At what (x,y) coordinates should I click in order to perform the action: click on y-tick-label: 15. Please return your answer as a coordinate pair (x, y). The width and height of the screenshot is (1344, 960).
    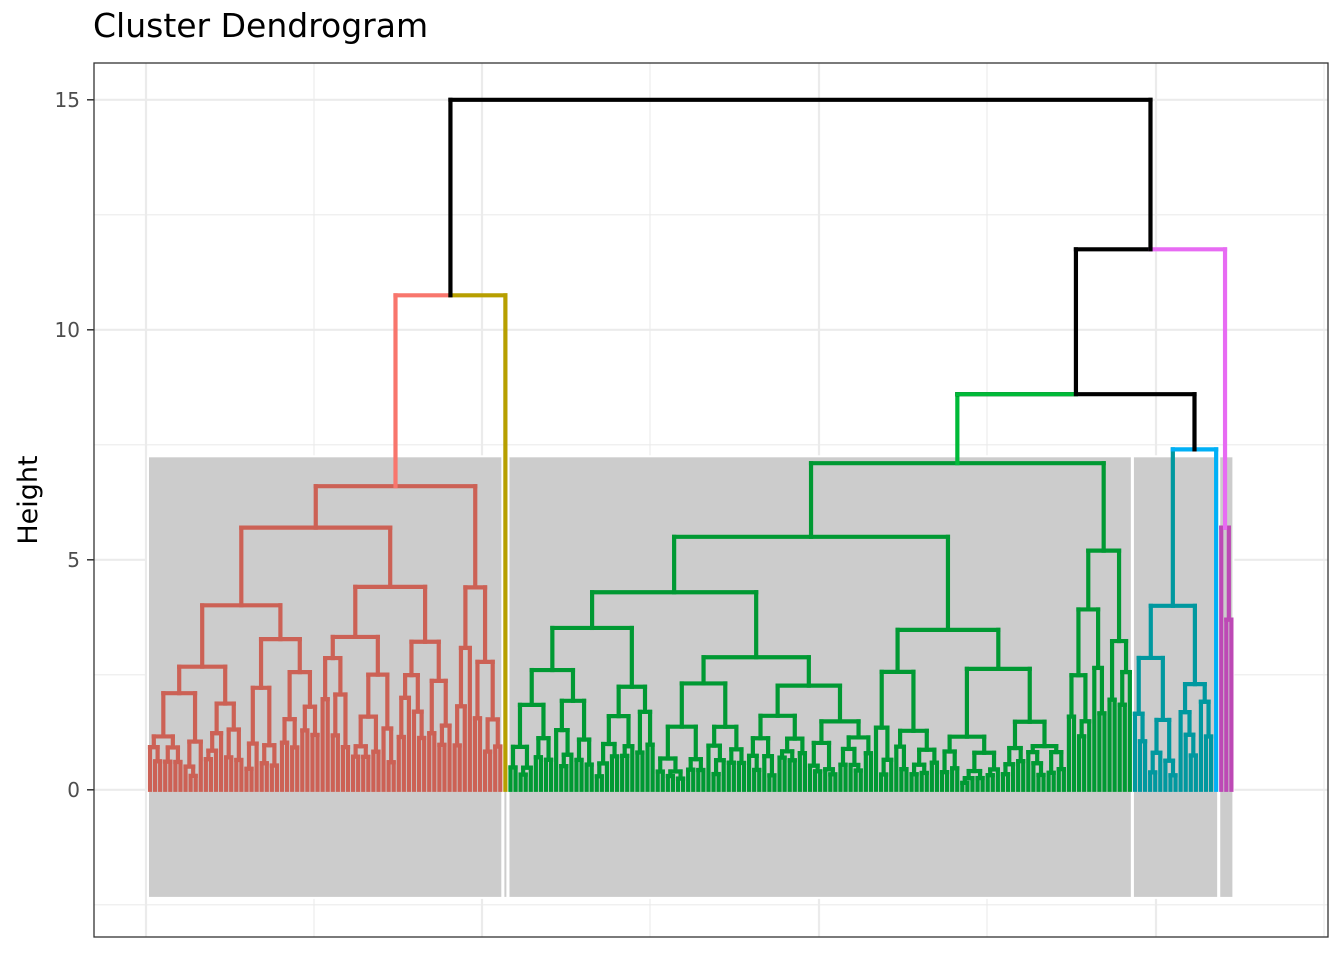
    Looking at the image, I should click on (67, 100).